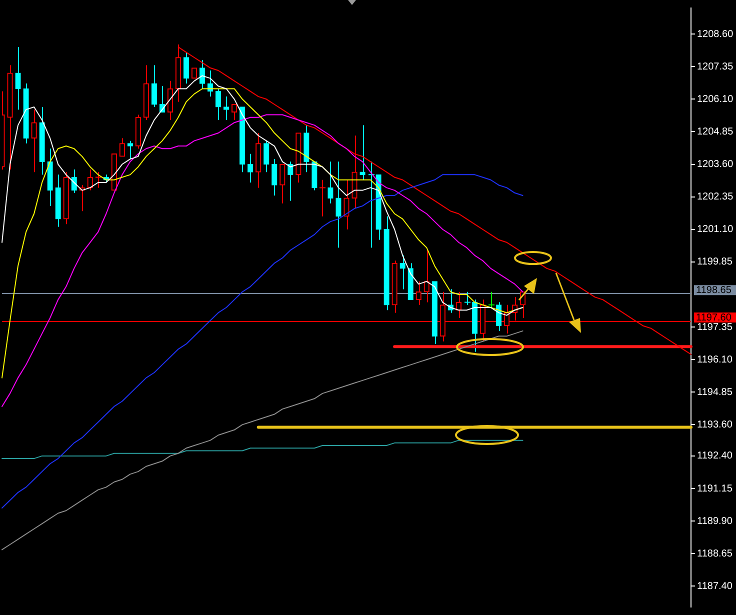  What do you see at coordinates (714, 290) in the screenshot?
I see `ref-line-label: 1198.65` at bounding box center [714, 290].